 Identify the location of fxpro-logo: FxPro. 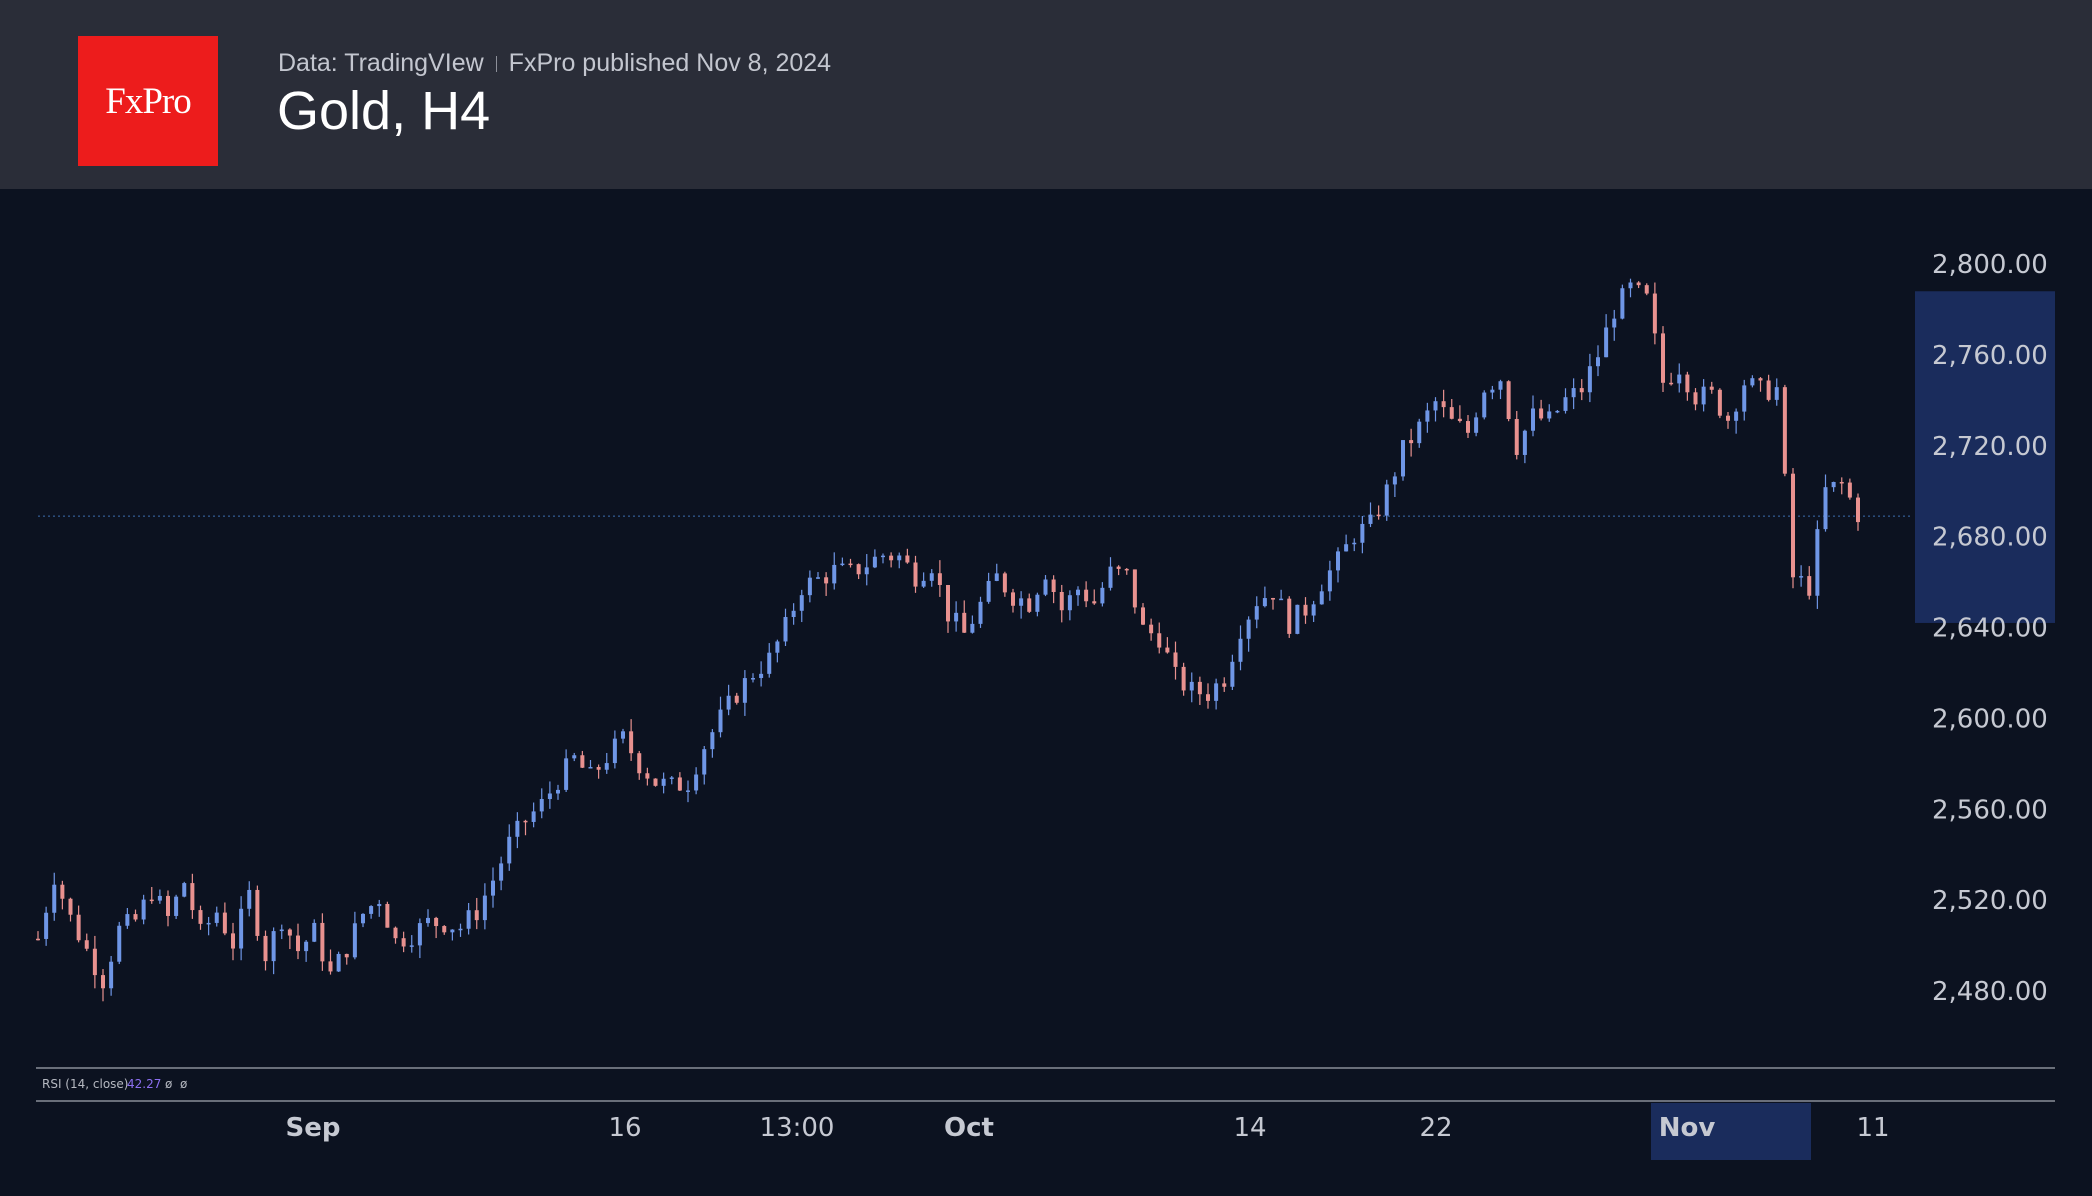
(148, 101).